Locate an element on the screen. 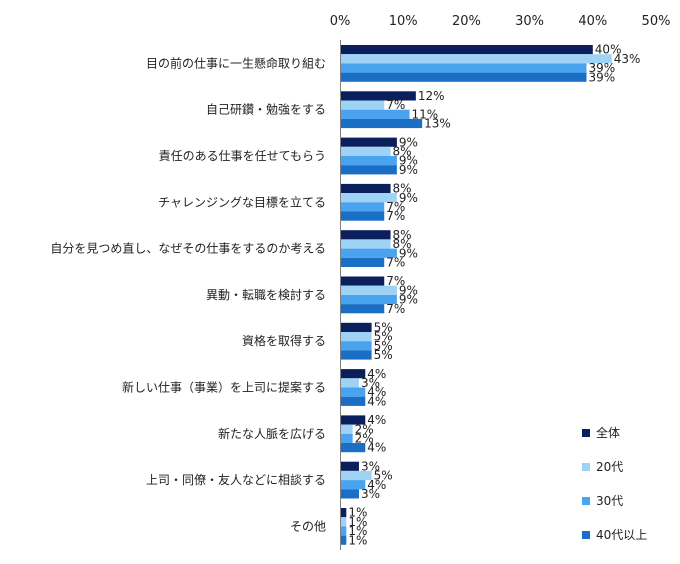  data-label: 40% is located at coordinates (608, 50).